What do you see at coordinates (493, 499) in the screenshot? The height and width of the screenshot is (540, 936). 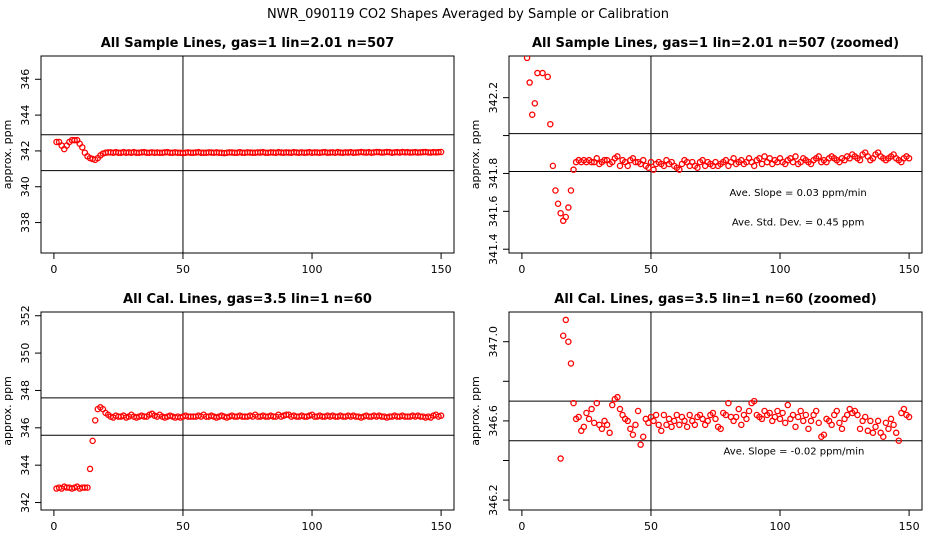 I see `y-tick-label: 346.2` at bounding box center [493, 499].